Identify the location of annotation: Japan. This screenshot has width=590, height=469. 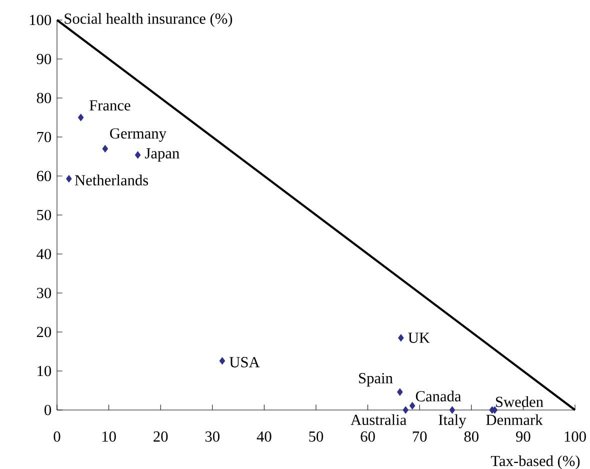
(162, 155).